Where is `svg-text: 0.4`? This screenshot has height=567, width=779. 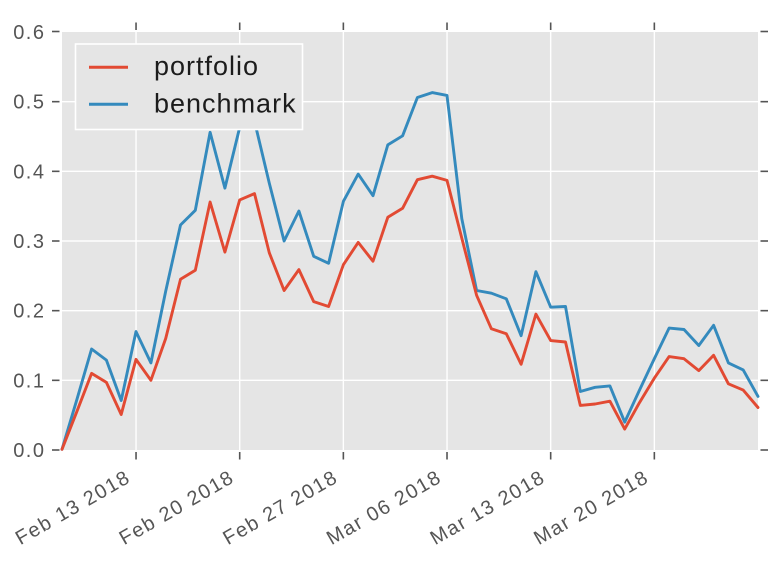 svg-text: 0.4 is located at coordinates (29, 172).